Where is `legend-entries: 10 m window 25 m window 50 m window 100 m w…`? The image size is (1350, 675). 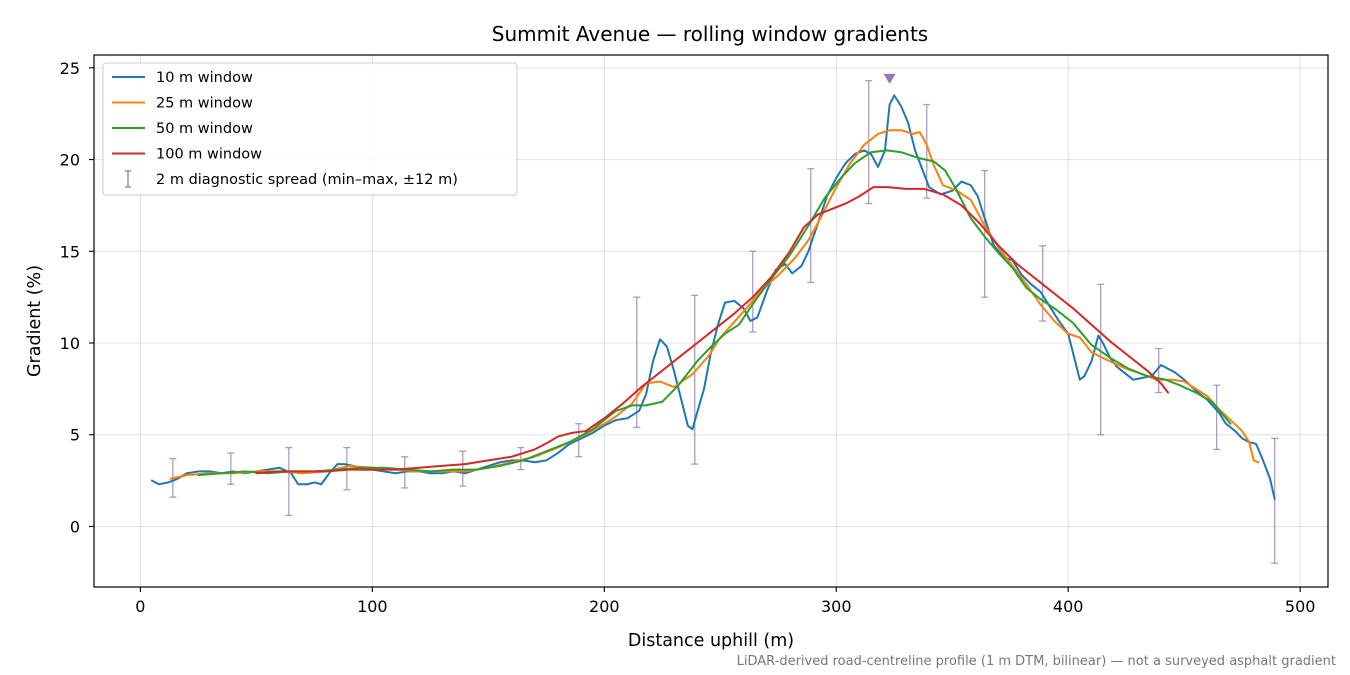 legend-entries: 10 m window 25 m window 50 m window 100 m w… is located at coordinates (285, 129).